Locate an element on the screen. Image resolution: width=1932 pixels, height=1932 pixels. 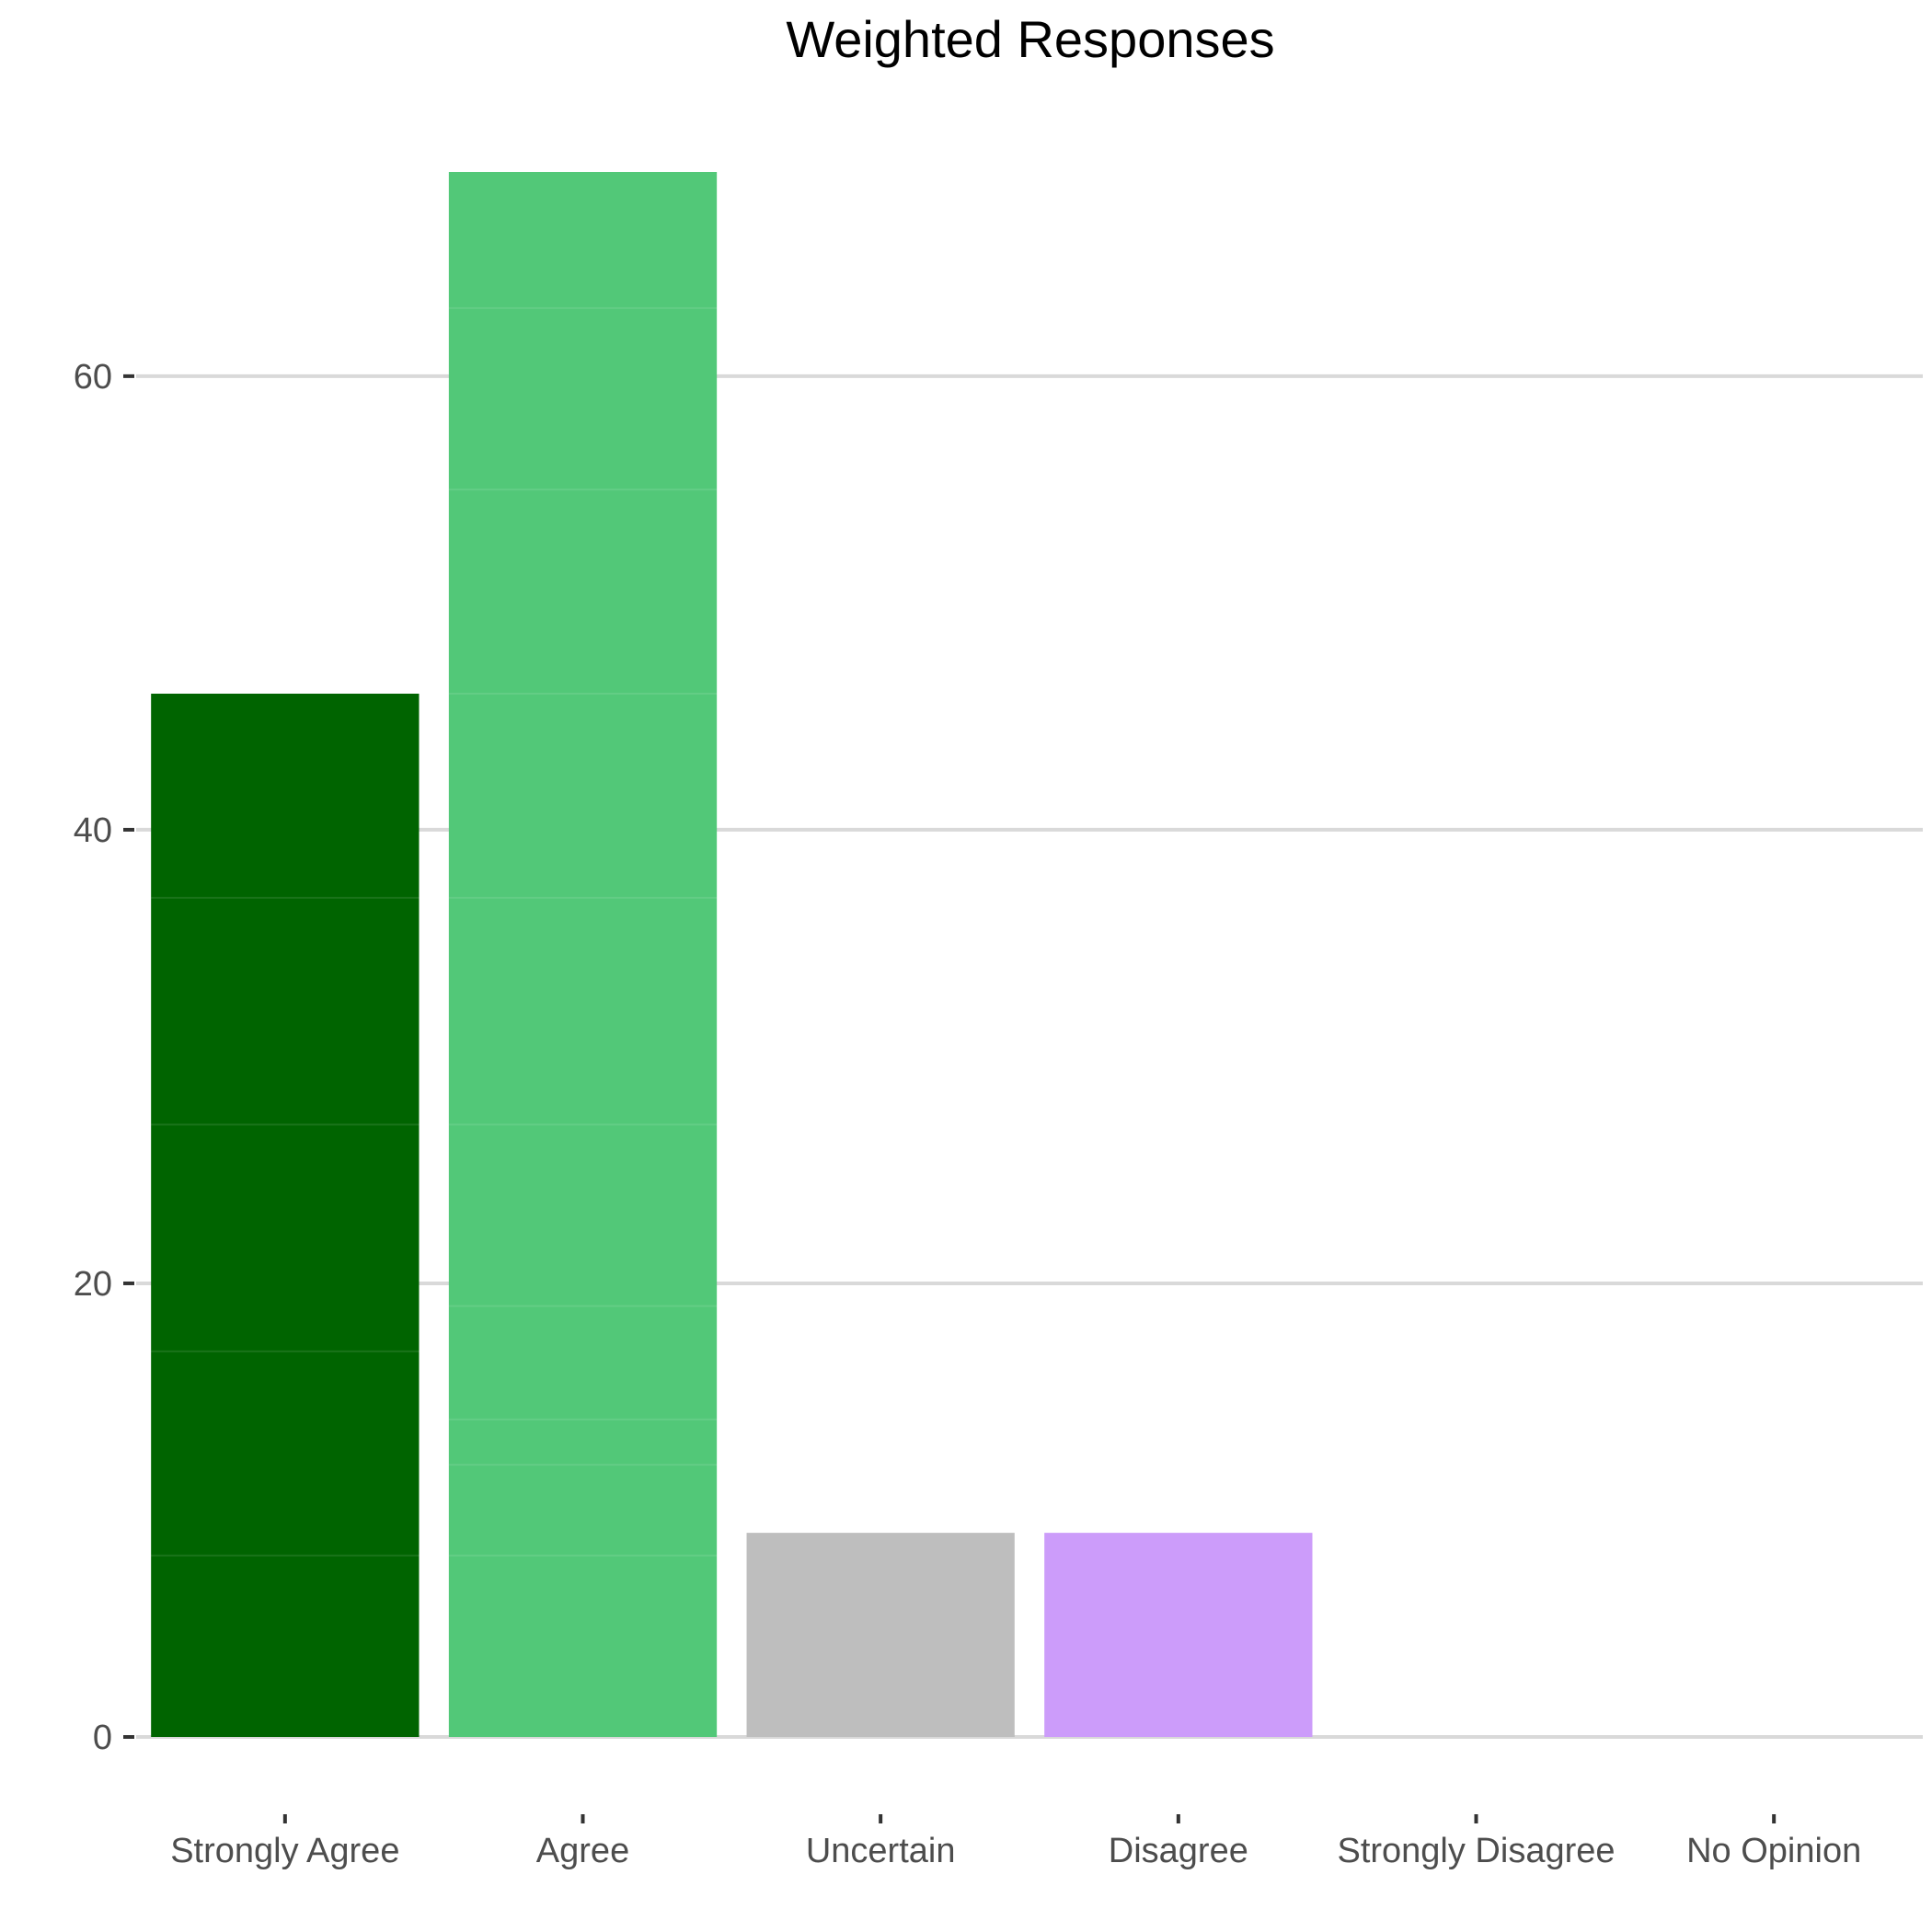
y-tick-label-40: 40 is located at coordinates (93, 830).